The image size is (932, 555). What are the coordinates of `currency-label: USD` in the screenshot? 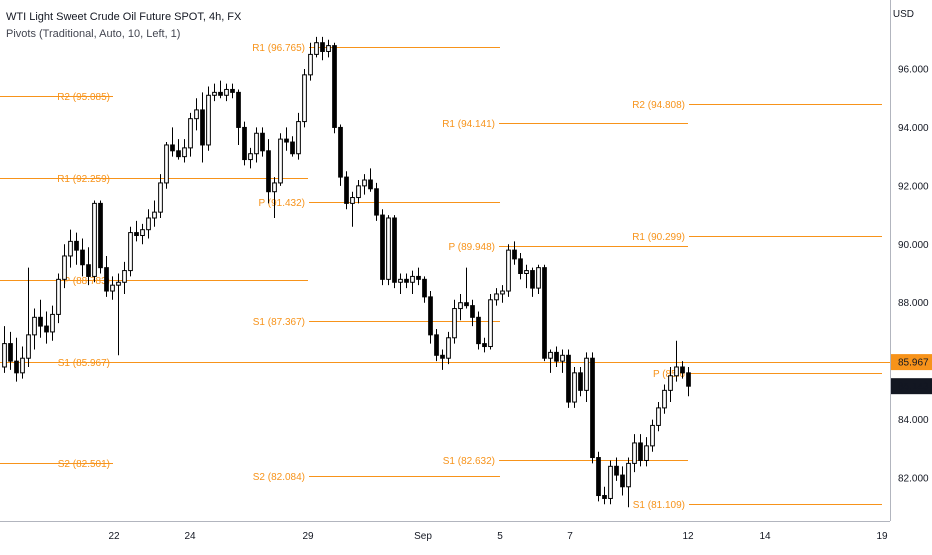 It's located at (903, 14).